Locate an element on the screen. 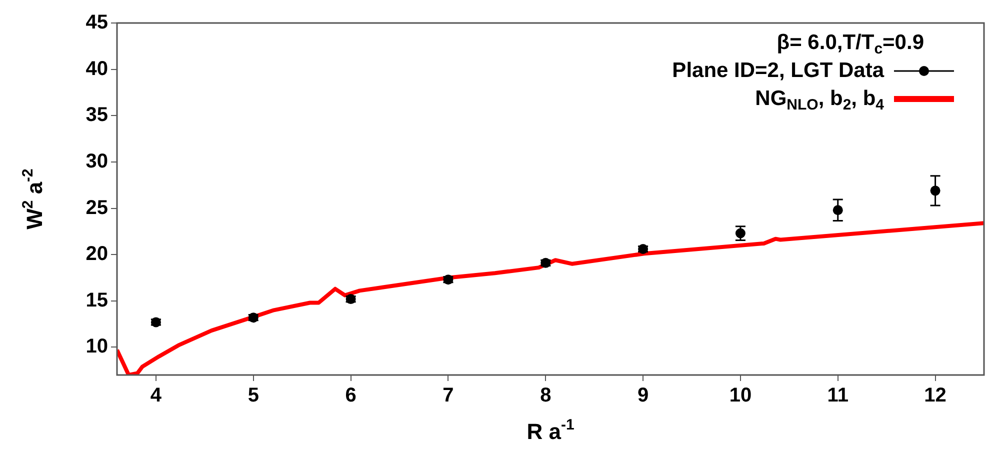 Image resolution: width=997 pixels, height=454 pixels. x-tick-label: 5 is located at coordinates (253, 395).